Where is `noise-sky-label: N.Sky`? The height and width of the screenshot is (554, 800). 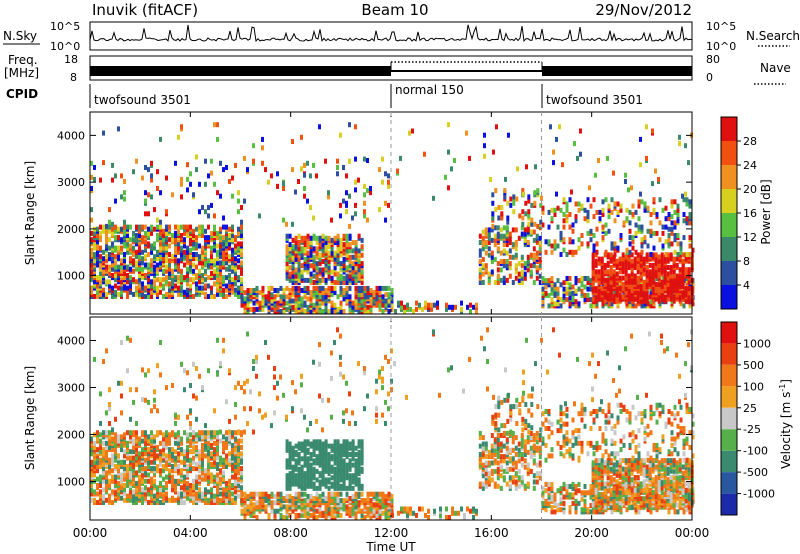 noise-sky-label: N.Sky is located at coordinates (20, 36).